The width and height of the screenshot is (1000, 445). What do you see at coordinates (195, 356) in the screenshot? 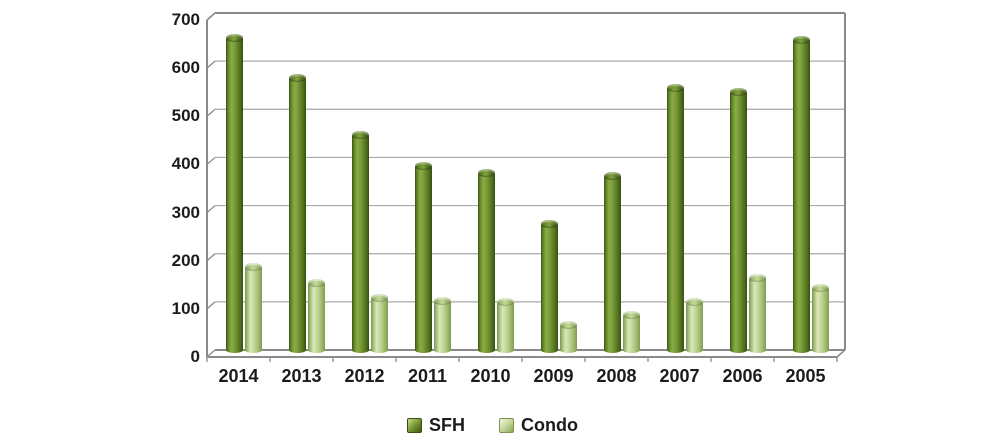
I see `y-tick-label: 0` at bounding box center [195, 356].